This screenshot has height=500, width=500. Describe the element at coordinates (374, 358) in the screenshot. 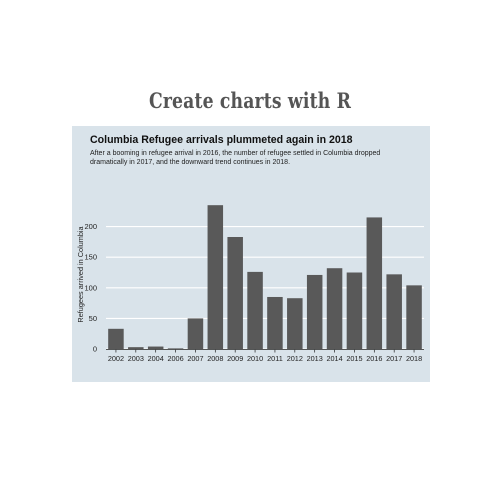

I see `x-tick-label-2016: 2016` at that location.